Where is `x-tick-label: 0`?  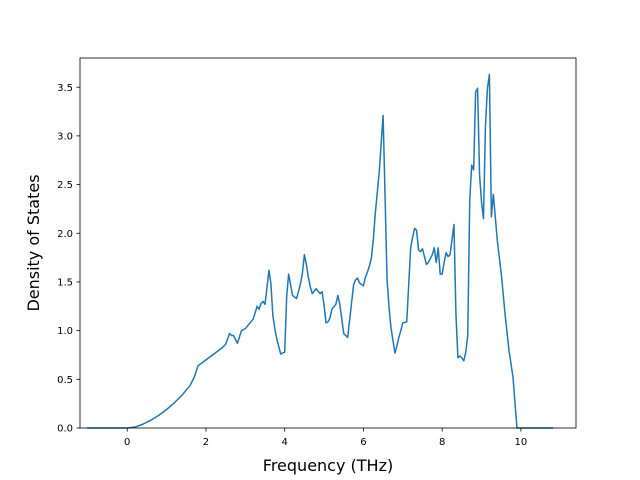
x-tick-label: 0 is located at coordinates (127, 442).